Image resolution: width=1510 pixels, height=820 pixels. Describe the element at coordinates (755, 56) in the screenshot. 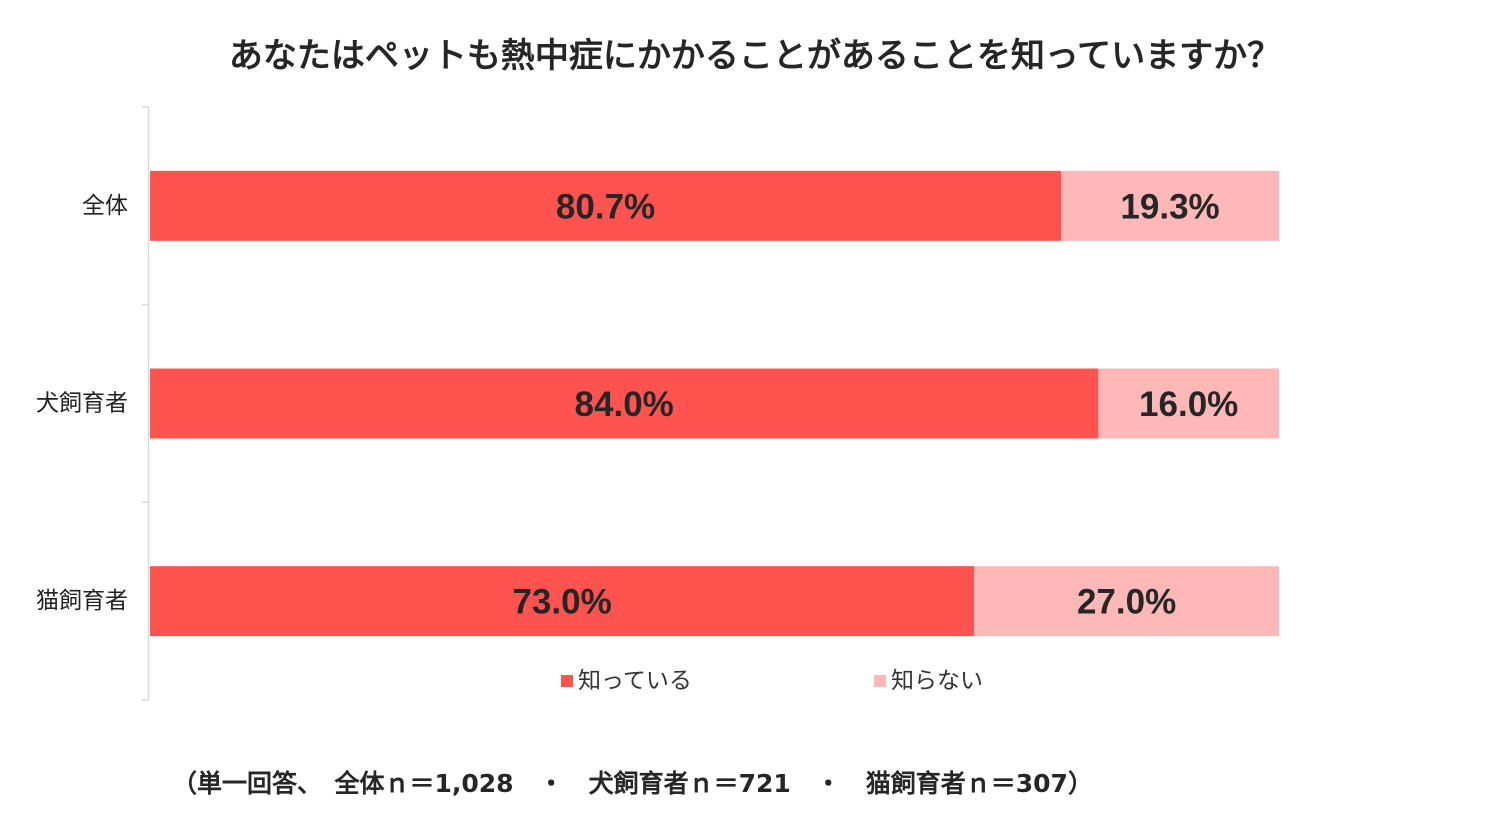

I see `chart-title: あなたはペットも熱中症にかかることがあることを知っていますか？` at that location.